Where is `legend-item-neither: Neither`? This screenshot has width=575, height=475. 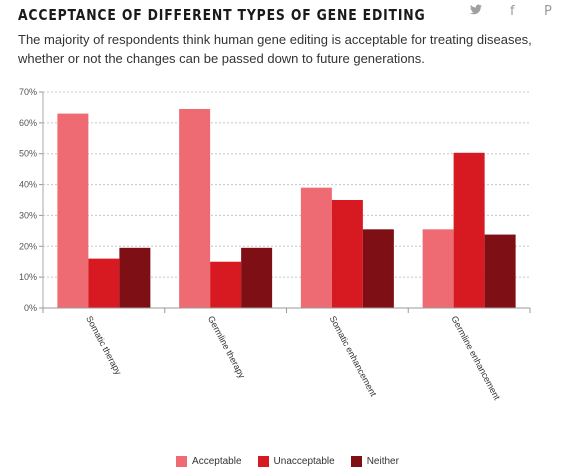
legend-item-neither: Neither is located at coordinates (374, 461).